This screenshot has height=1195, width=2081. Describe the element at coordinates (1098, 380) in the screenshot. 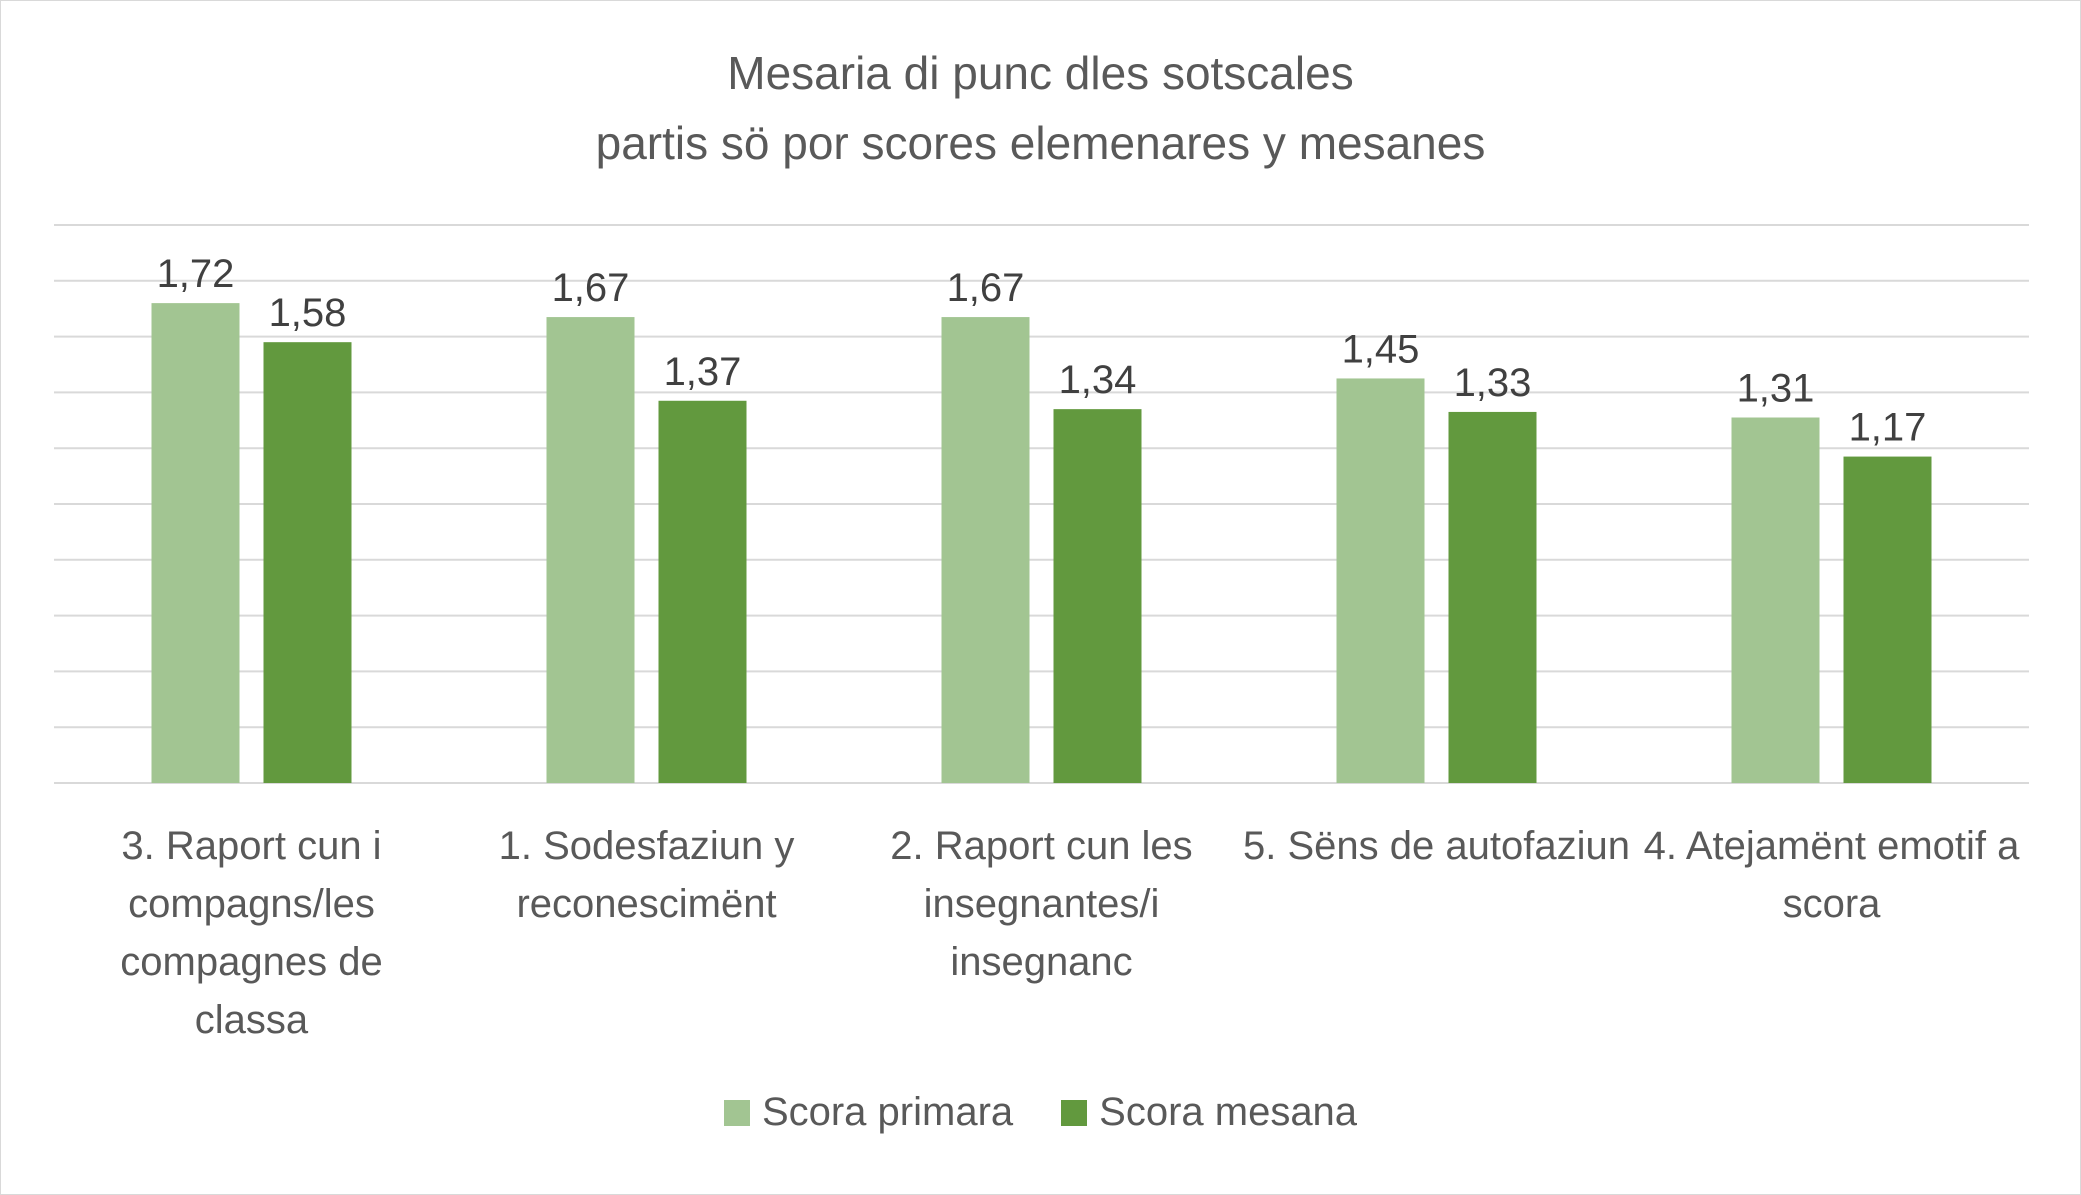

I see `data-label-series-2-cat-3: 1,34` at that location.